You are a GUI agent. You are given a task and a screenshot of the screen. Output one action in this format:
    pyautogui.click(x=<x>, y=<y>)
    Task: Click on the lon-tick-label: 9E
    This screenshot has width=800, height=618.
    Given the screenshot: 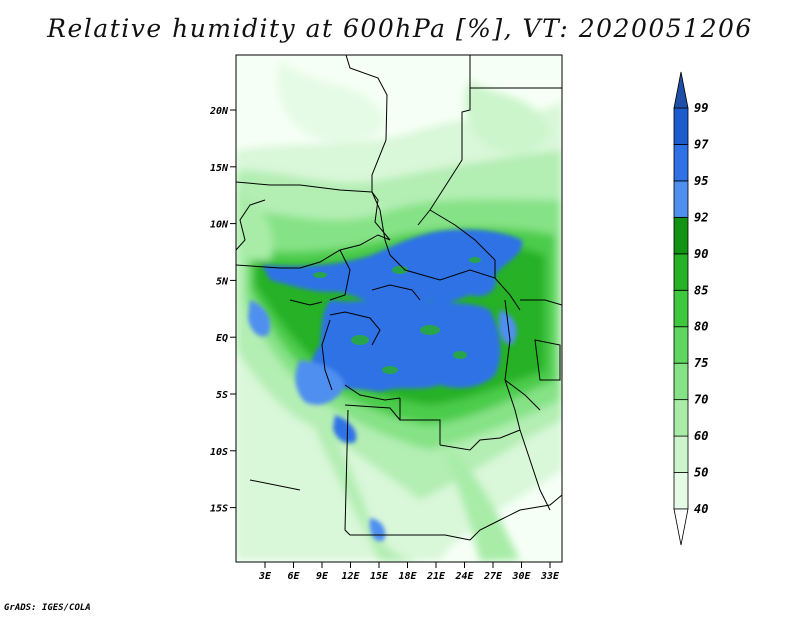 What is the action you would take?
    pyautogui.click(x=322, y=576)
    